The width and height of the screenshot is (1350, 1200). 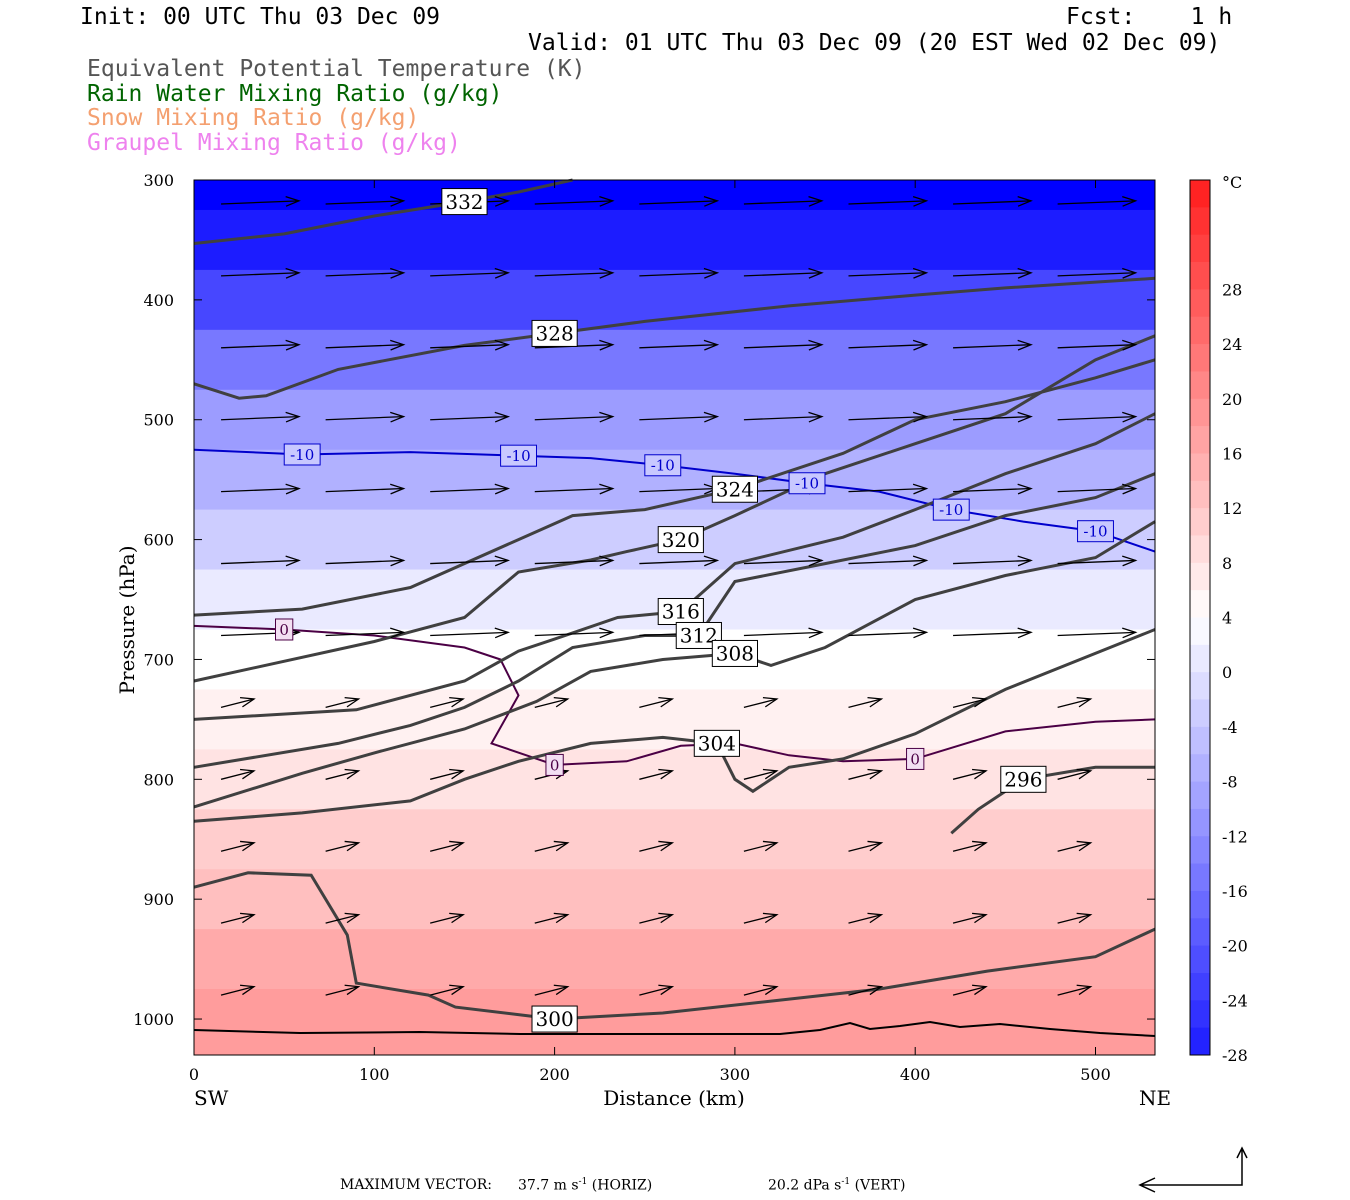 I want to click on y-axis-label: Pressure (hPa), so click(x=127, y=620).